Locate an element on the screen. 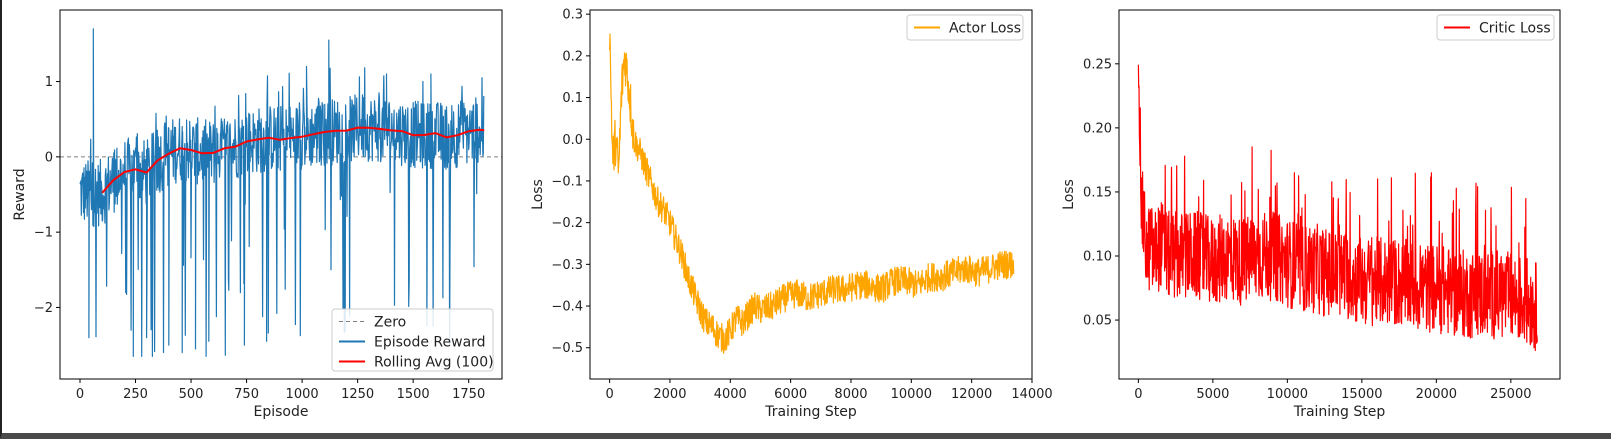  legend-entry-label: Rolling Avg (100) is located at coordinates (434, 363).